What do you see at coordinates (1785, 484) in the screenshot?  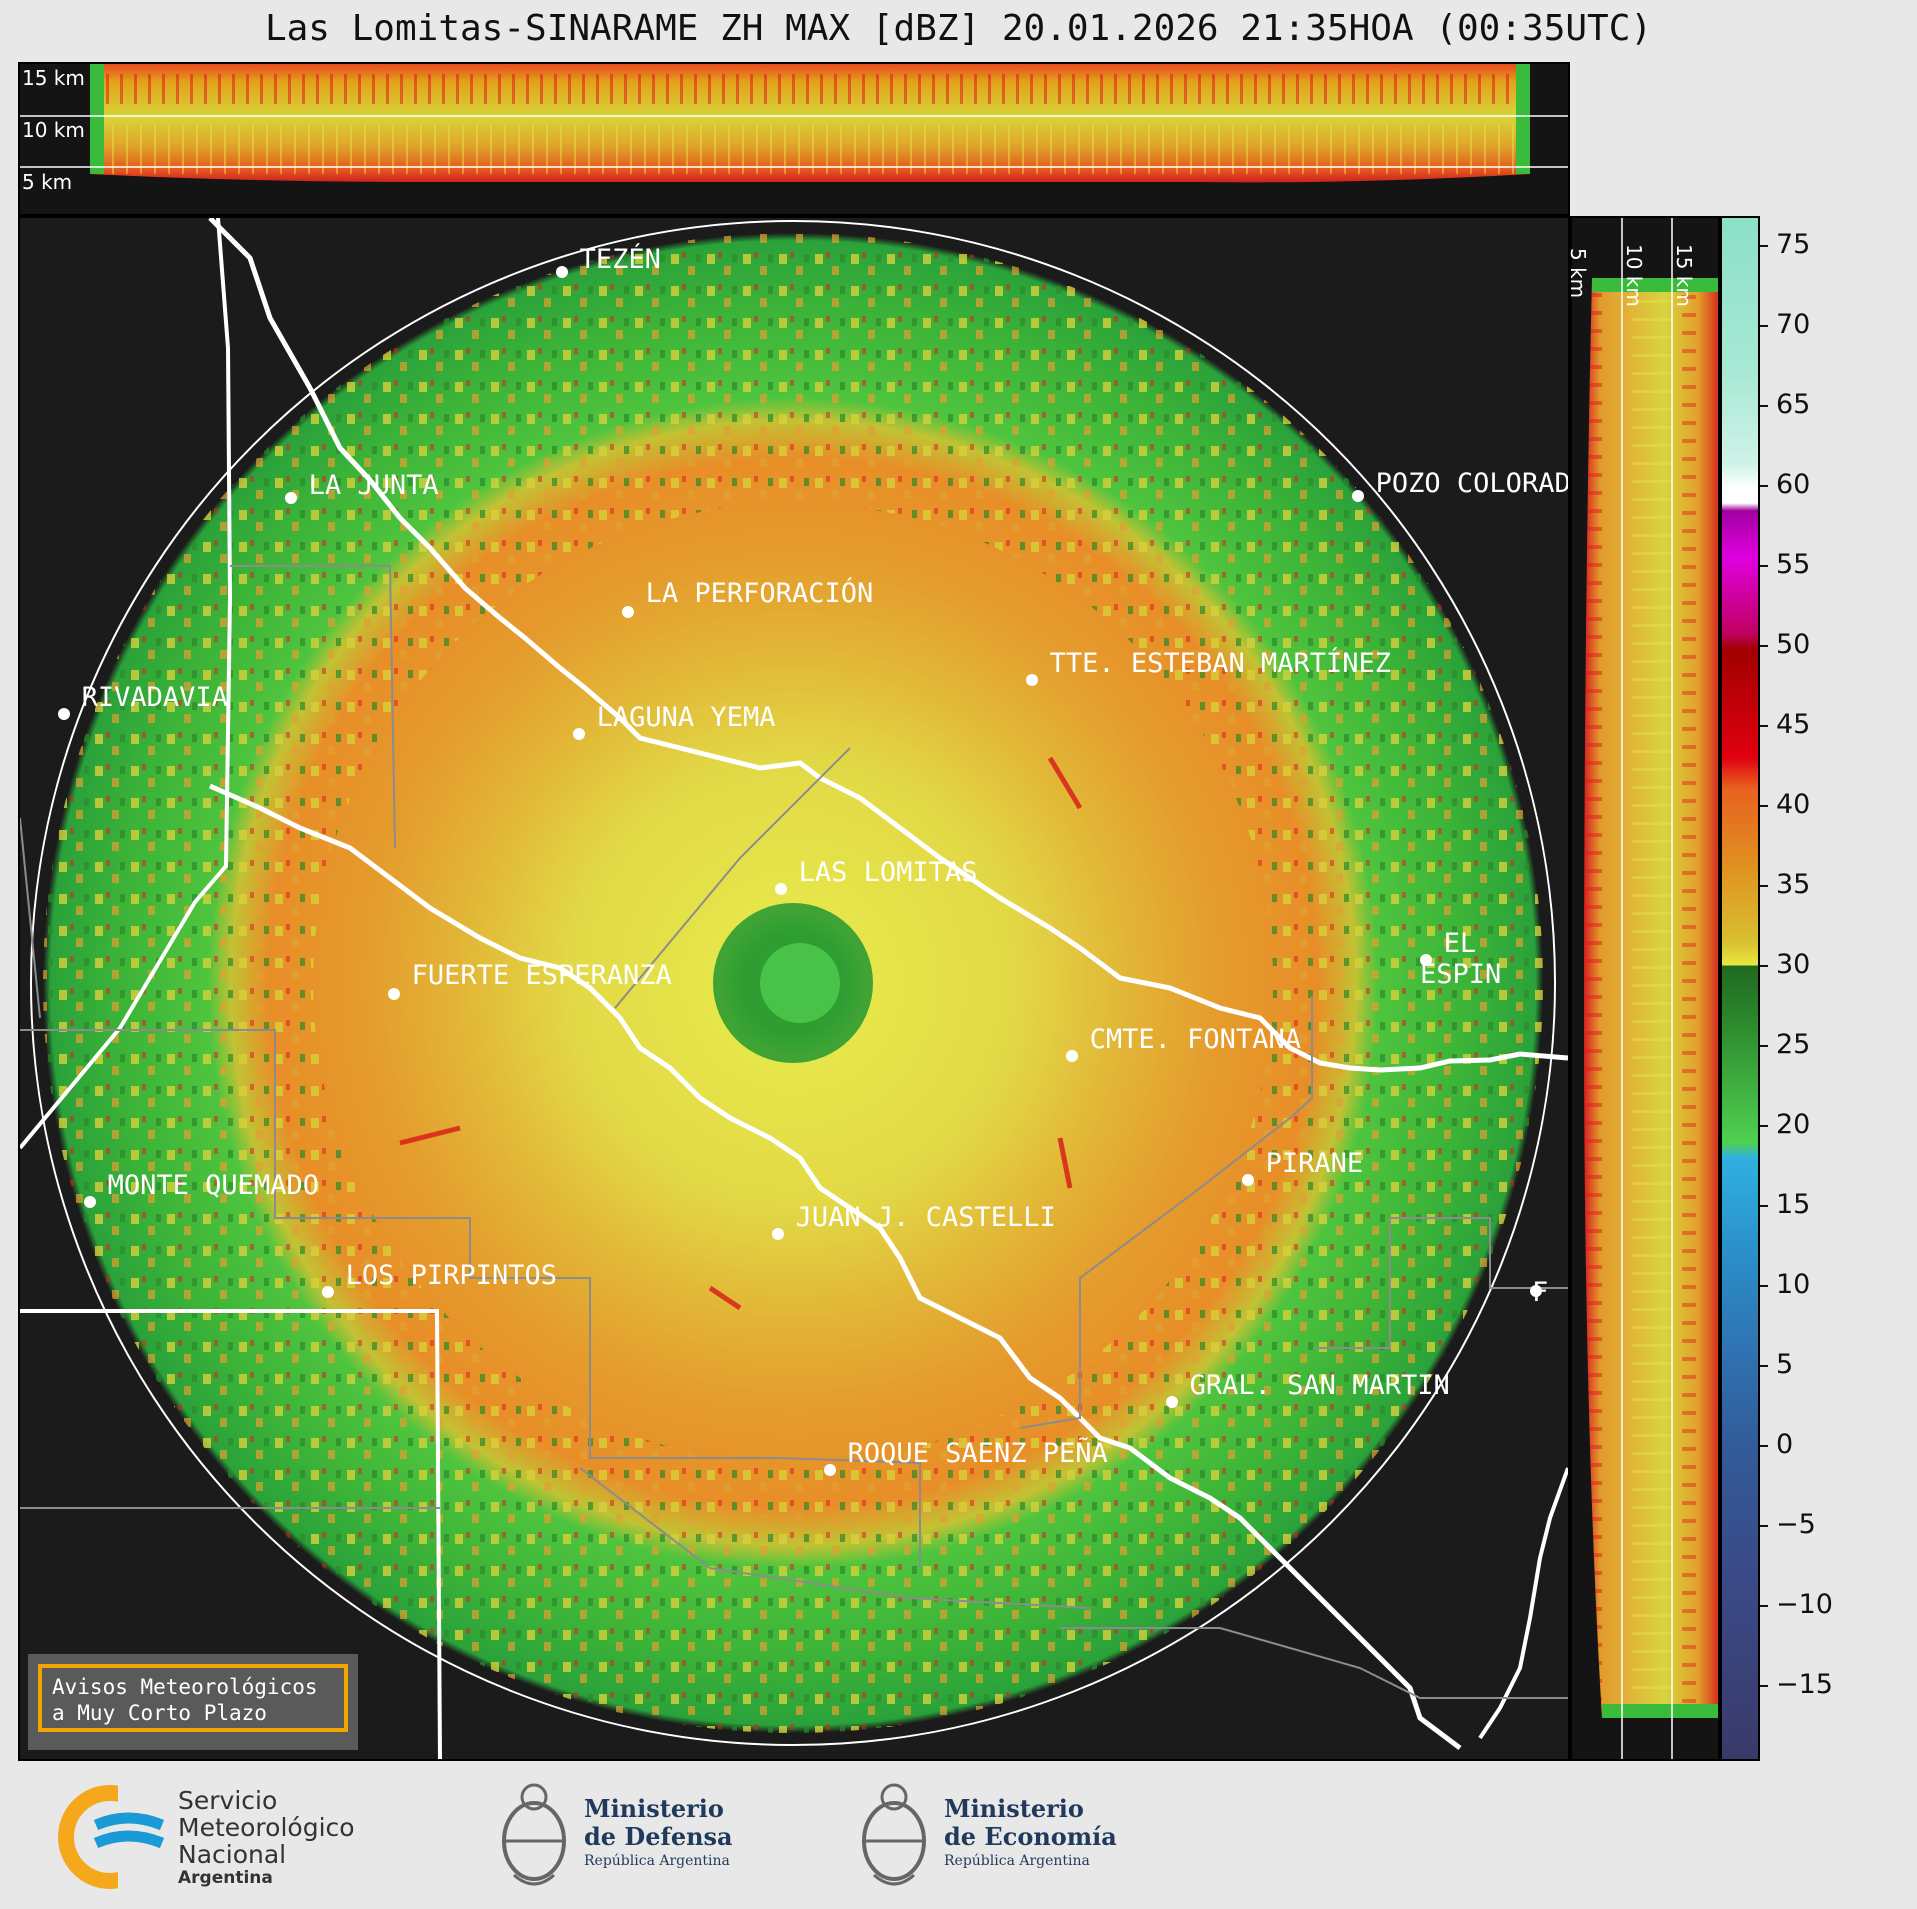 I see `cbar-tick: 60` at bounding box center [1785, 484].